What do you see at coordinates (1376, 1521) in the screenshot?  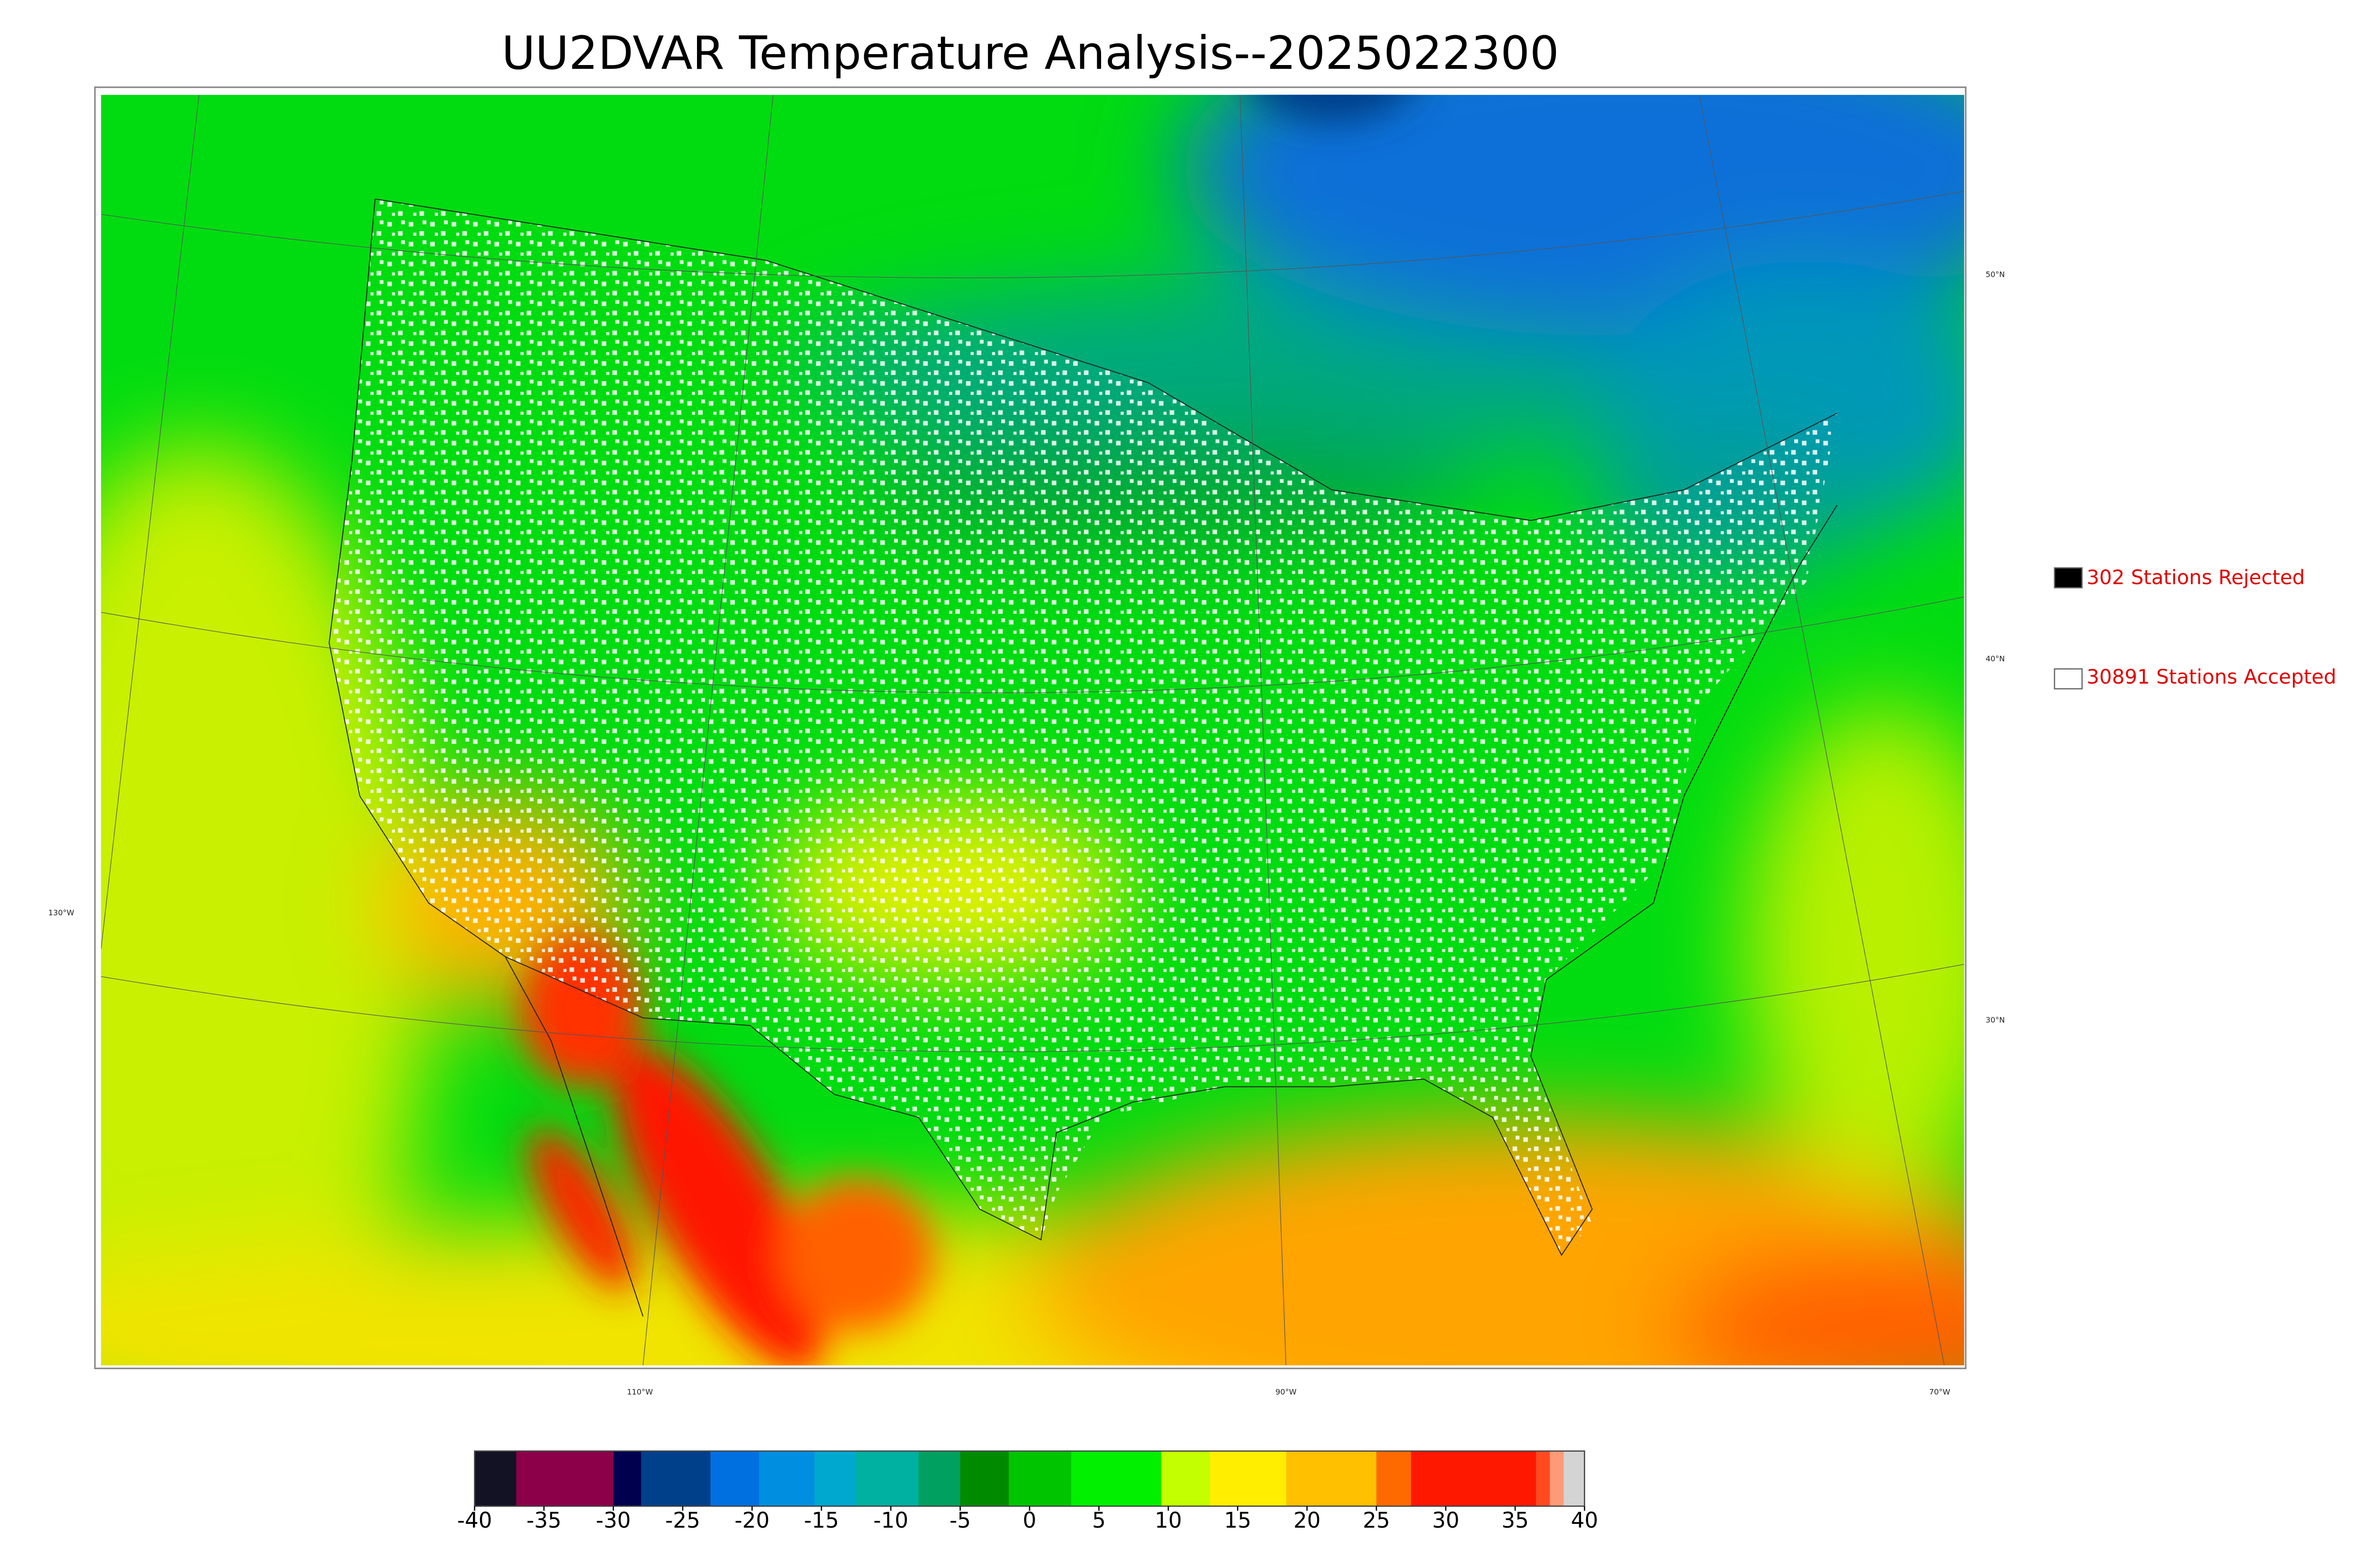 I see `colorbar-tick-label: 25` at bounding box center [1376, 1521].